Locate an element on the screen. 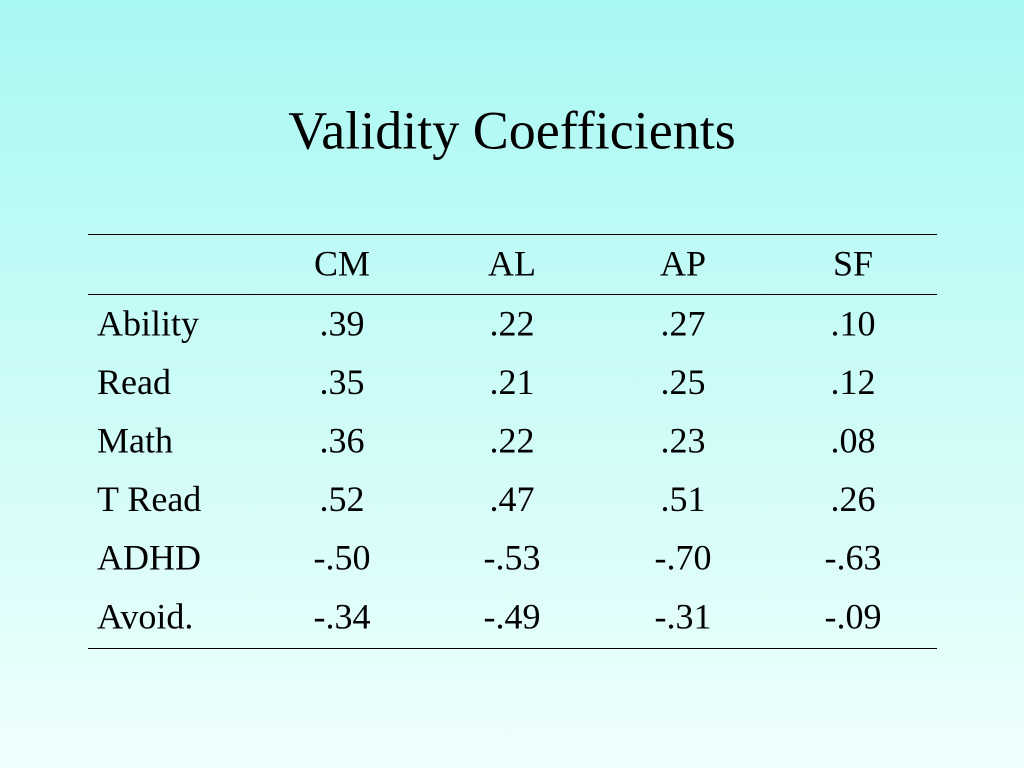 The image size is (1024, 768). row-label: Avoid. is located at coordinates (145, 616).